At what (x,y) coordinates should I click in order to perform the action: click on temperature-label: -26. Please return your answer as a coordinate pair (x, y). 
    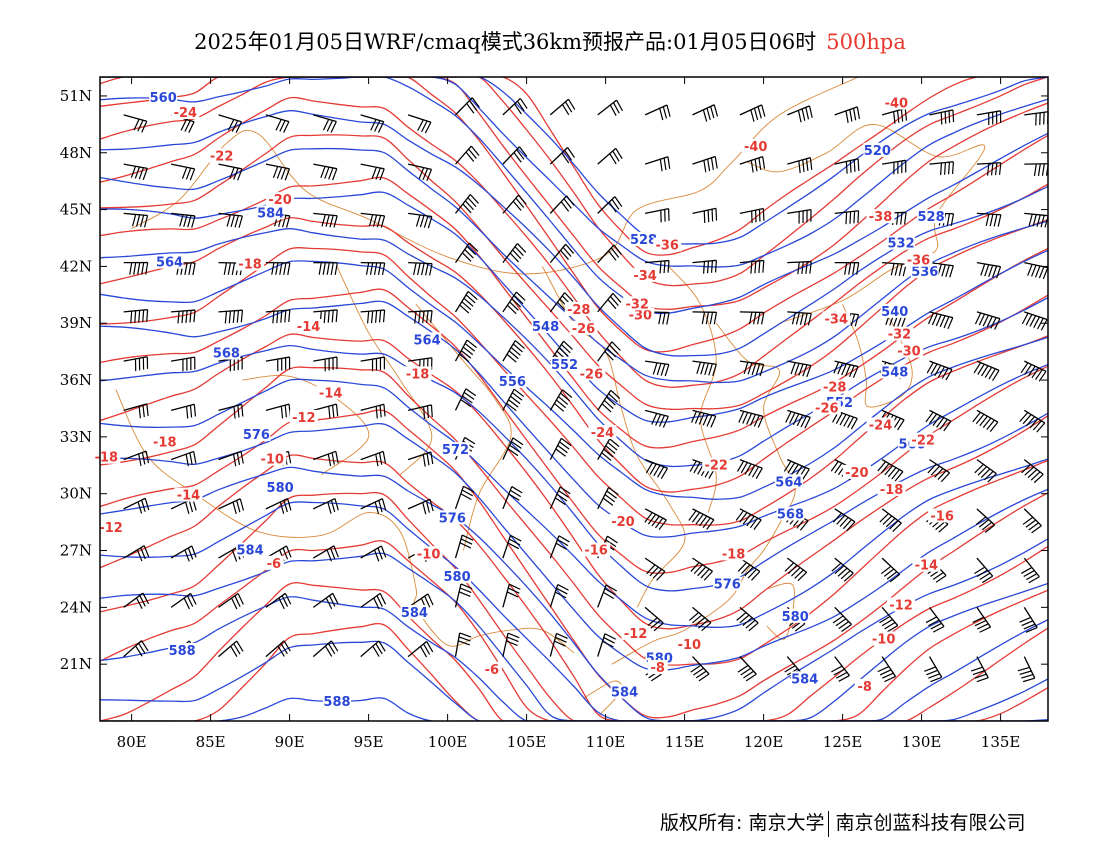
    Looking at the image, I should click on (592, 374).